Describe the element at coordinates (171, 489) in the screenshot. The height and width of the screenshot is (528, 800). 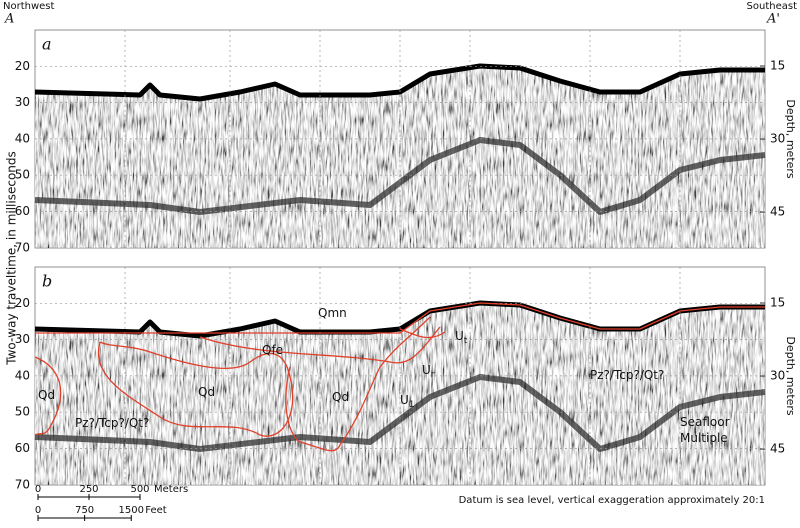
I see `scale-unit: Meters` at that location.